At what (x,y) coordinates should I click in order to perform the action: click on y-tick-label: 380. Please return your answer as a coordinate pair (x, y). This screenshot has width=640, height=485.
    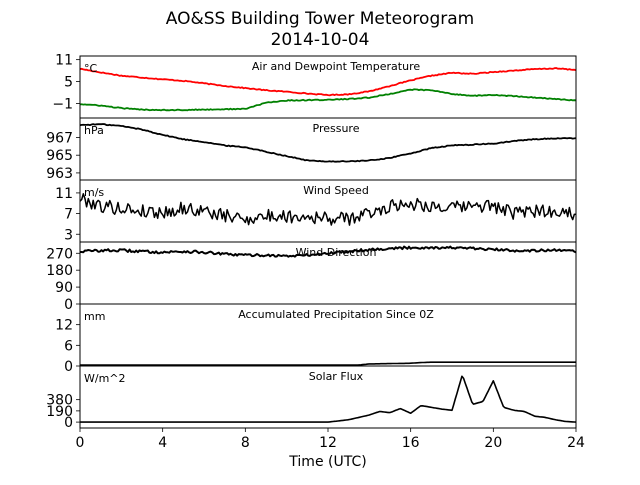
    Looking at the image, I should click on (59, 401).